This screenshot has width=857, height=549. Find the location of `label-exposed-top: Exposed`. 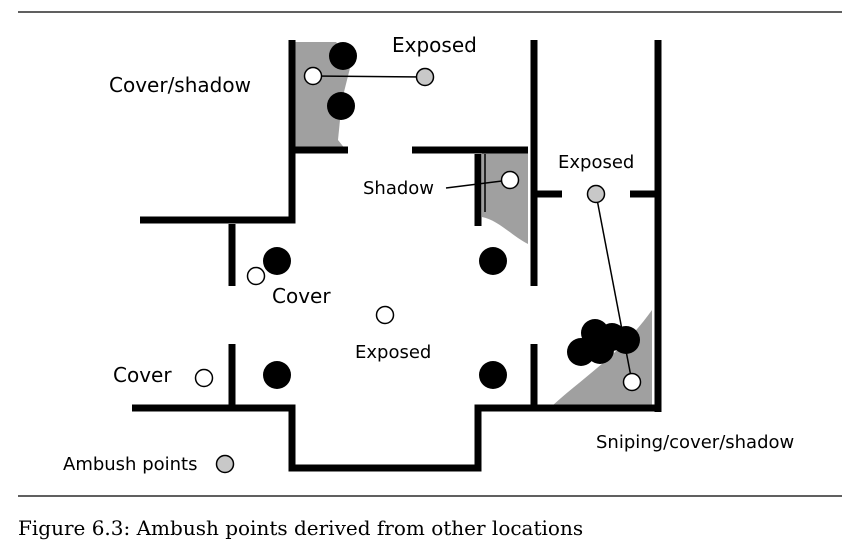

label-exposed-top: Exposed is located at coordinates (434, 45).